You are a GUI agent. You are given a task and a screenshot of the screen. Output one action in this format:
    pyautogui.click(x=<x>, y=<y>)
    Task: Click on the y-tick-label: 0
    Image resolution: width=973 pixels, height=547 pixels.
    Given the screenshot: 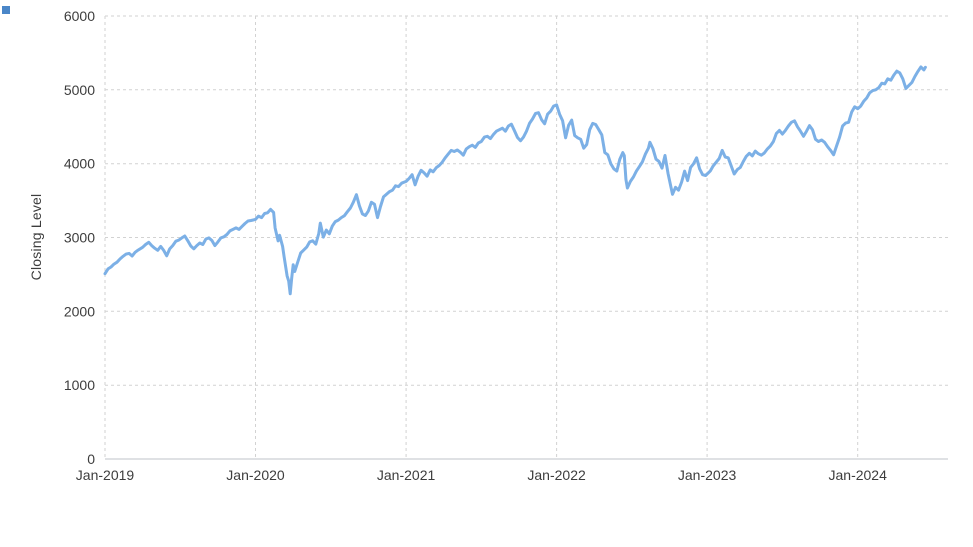 What is the action you would take?
    pyautogui.click(x=91, y=459)
    